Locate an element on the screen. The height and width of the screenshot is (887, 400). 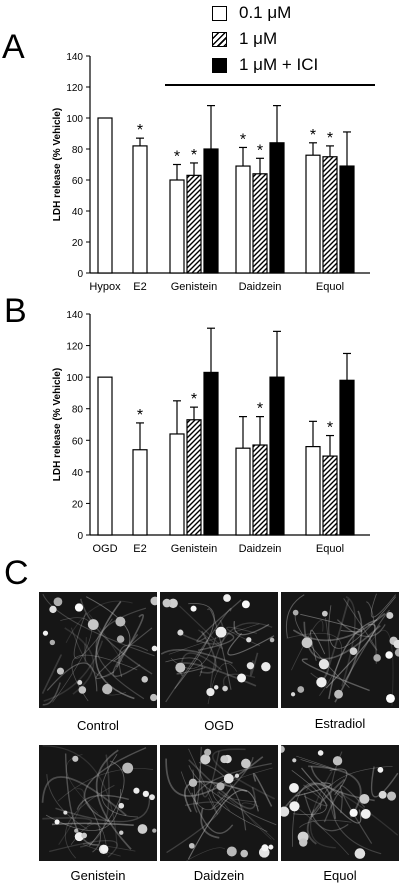
caption-estradiol: Estradiol is located at coordinates (340, 723).